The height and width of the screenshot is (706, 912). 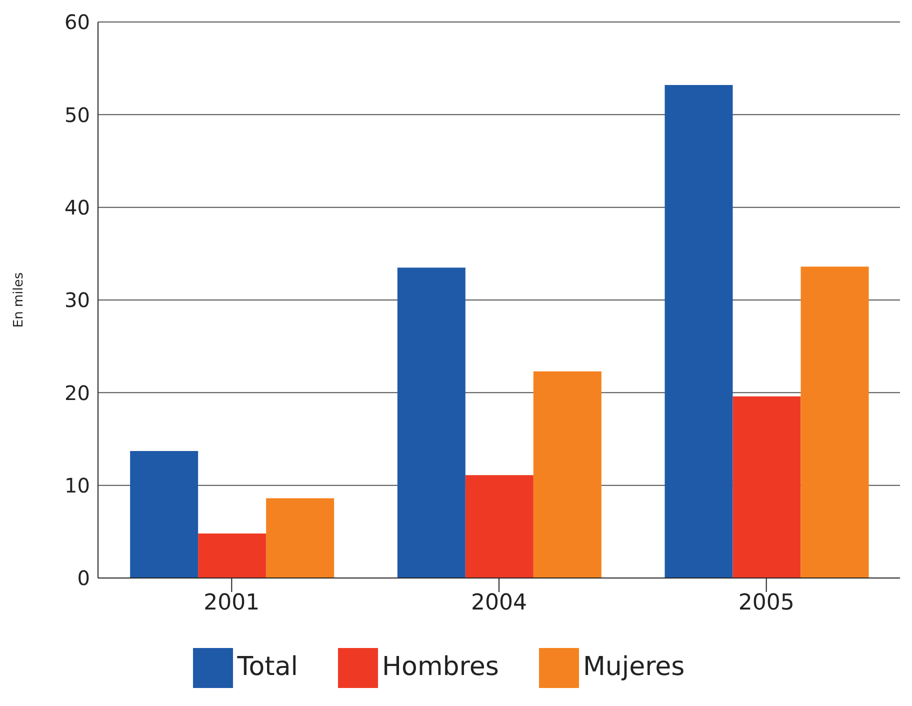 I want to click on y-axis-title: En miles, so click(x=19, y=300).